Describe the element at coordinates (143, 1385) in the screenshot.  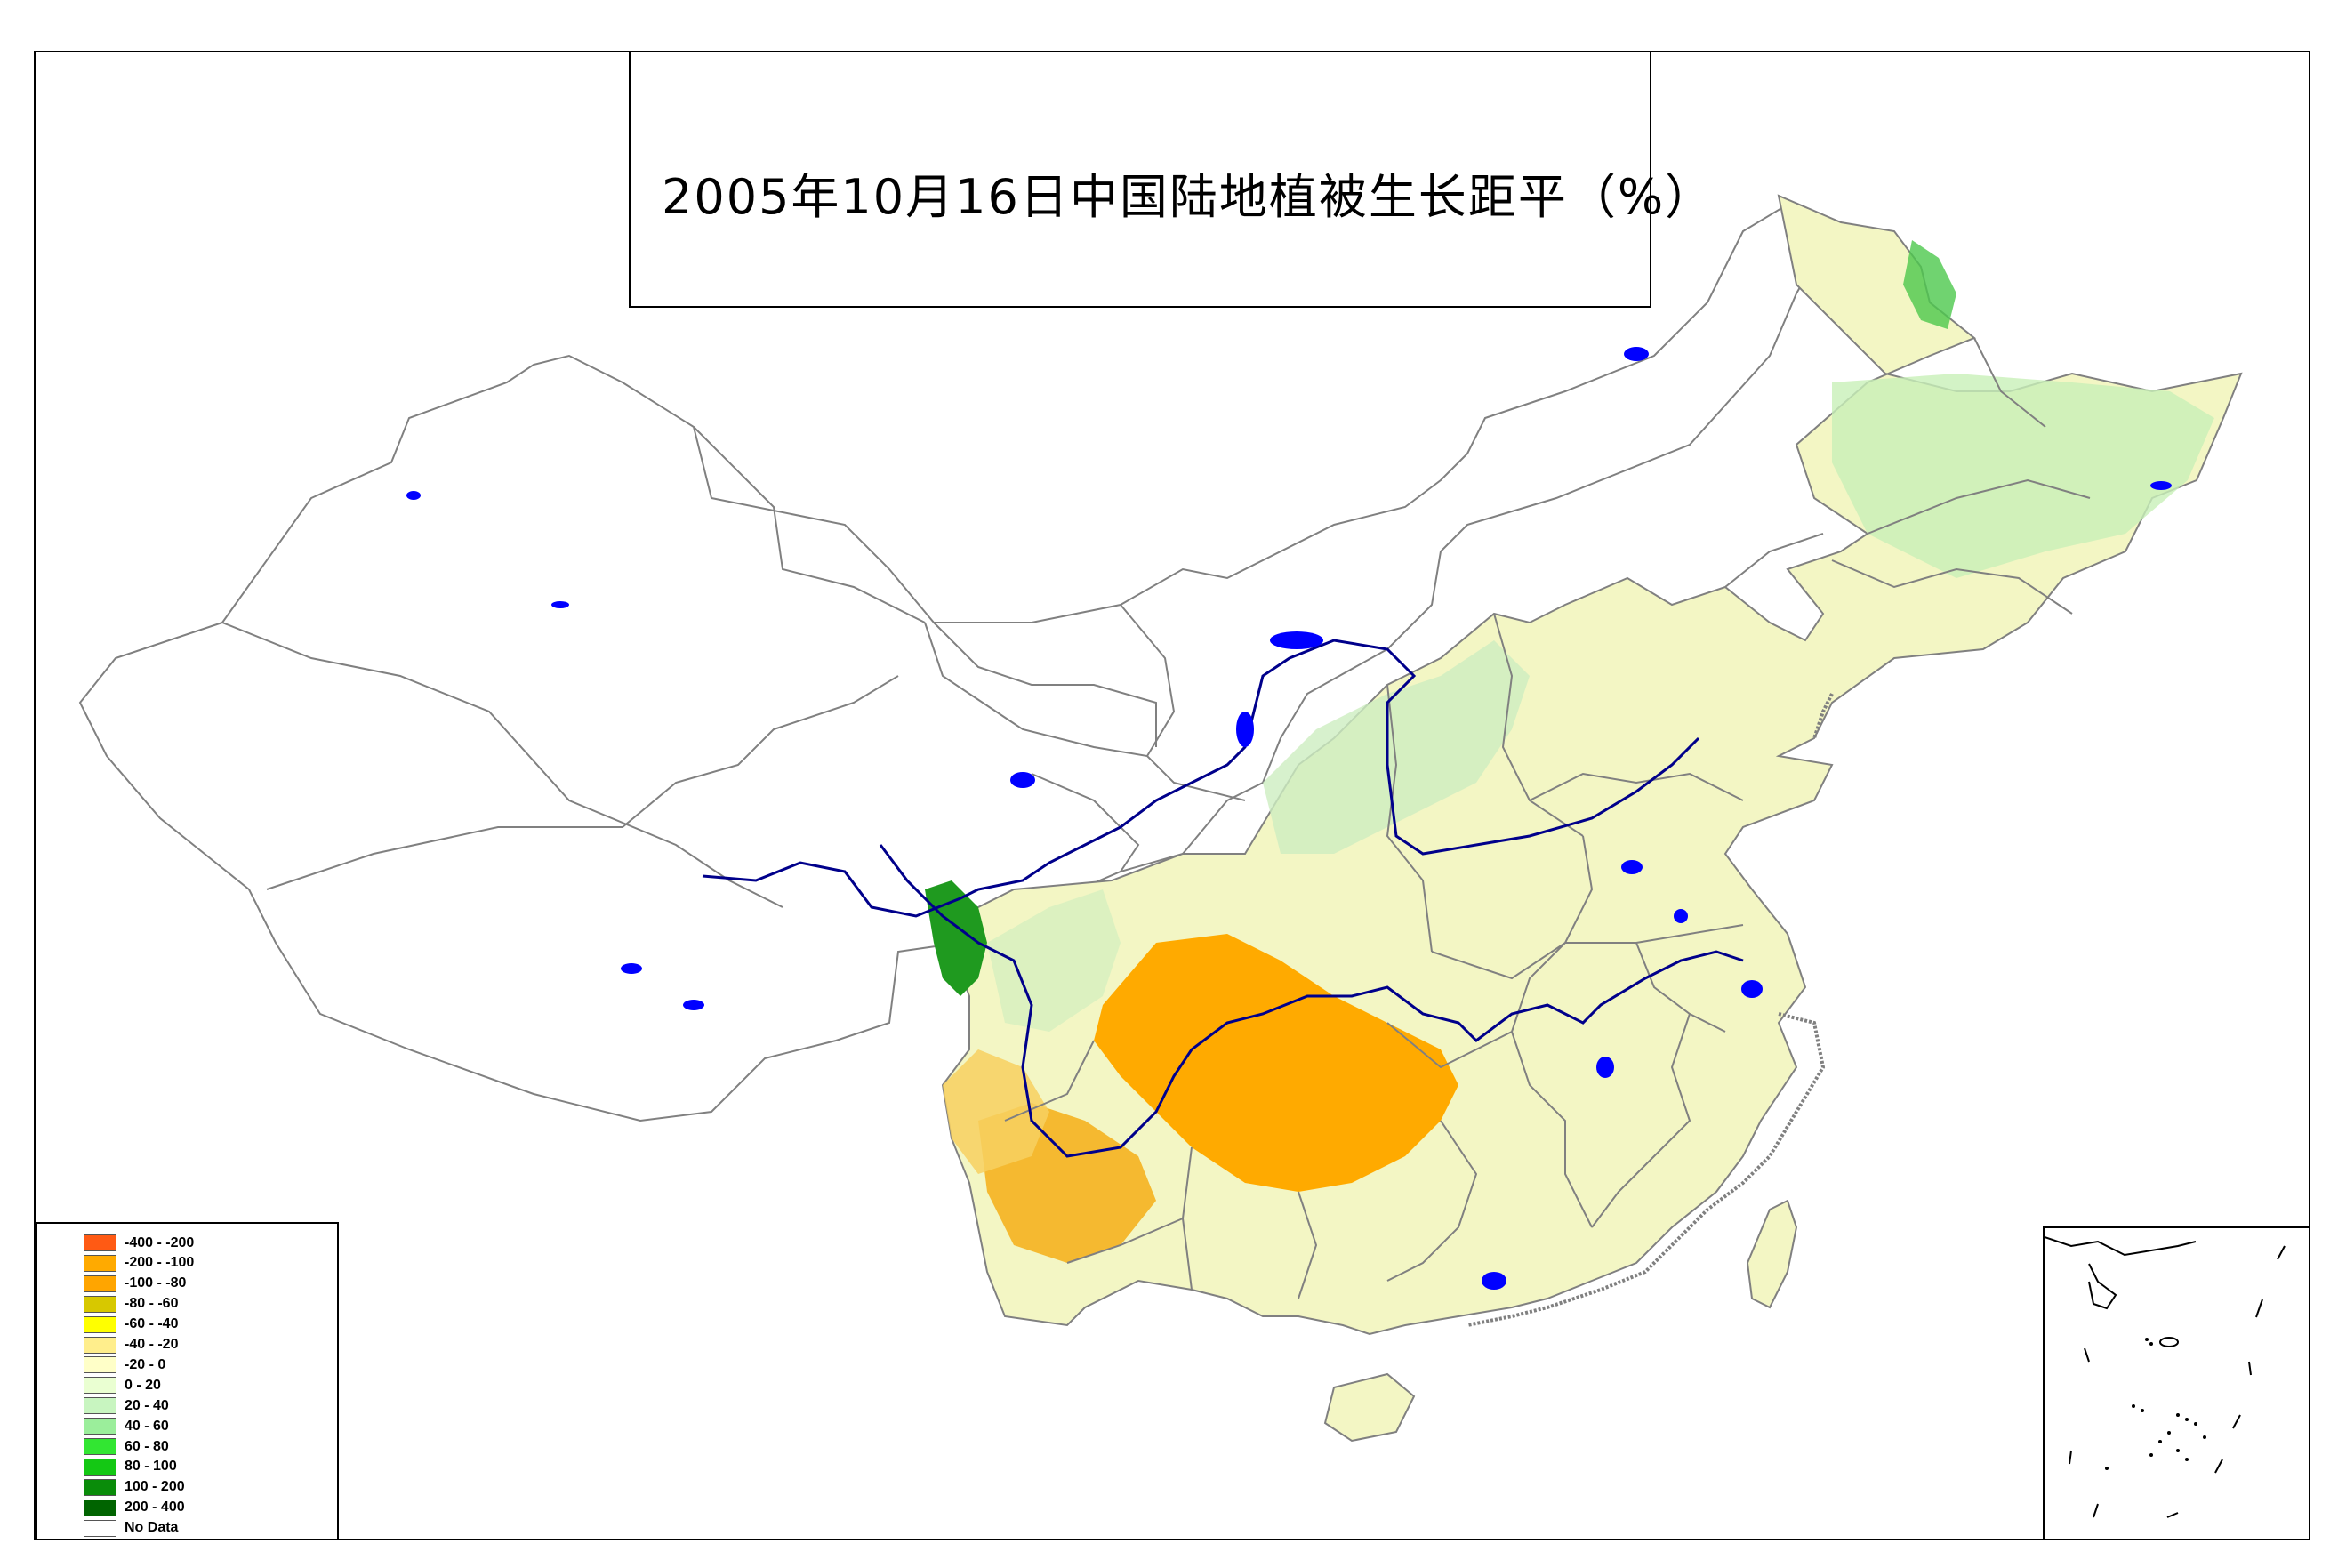
I see `legend-label: 0 - 20` at that location.